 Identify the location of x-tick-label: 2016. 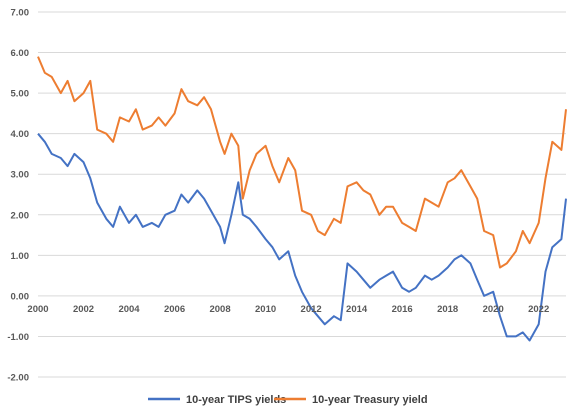
(402, 309).